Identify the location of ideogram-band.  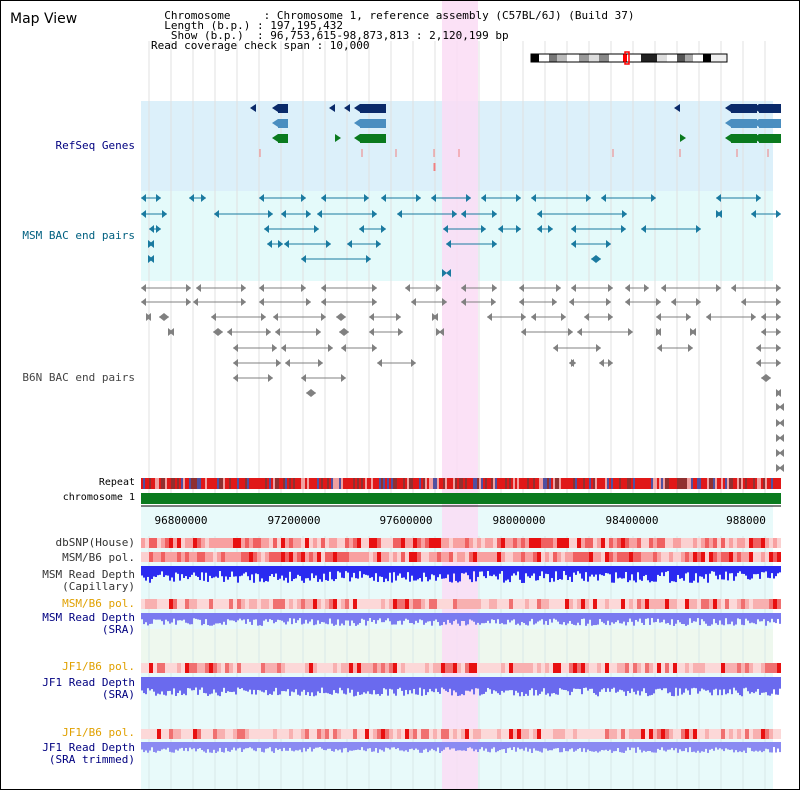
(584, 58).